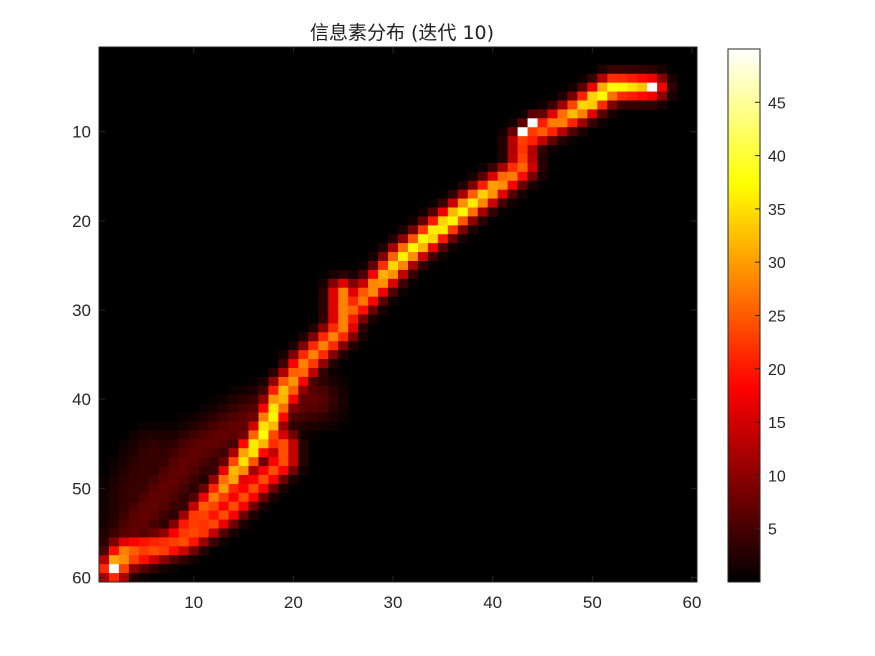 The height and width of the screenshot is (656, 875). What do you see at coordinates (777, 423) in the screenshot?
I see `colorbar-tick-label: 15` at bounding box center [777, 423].